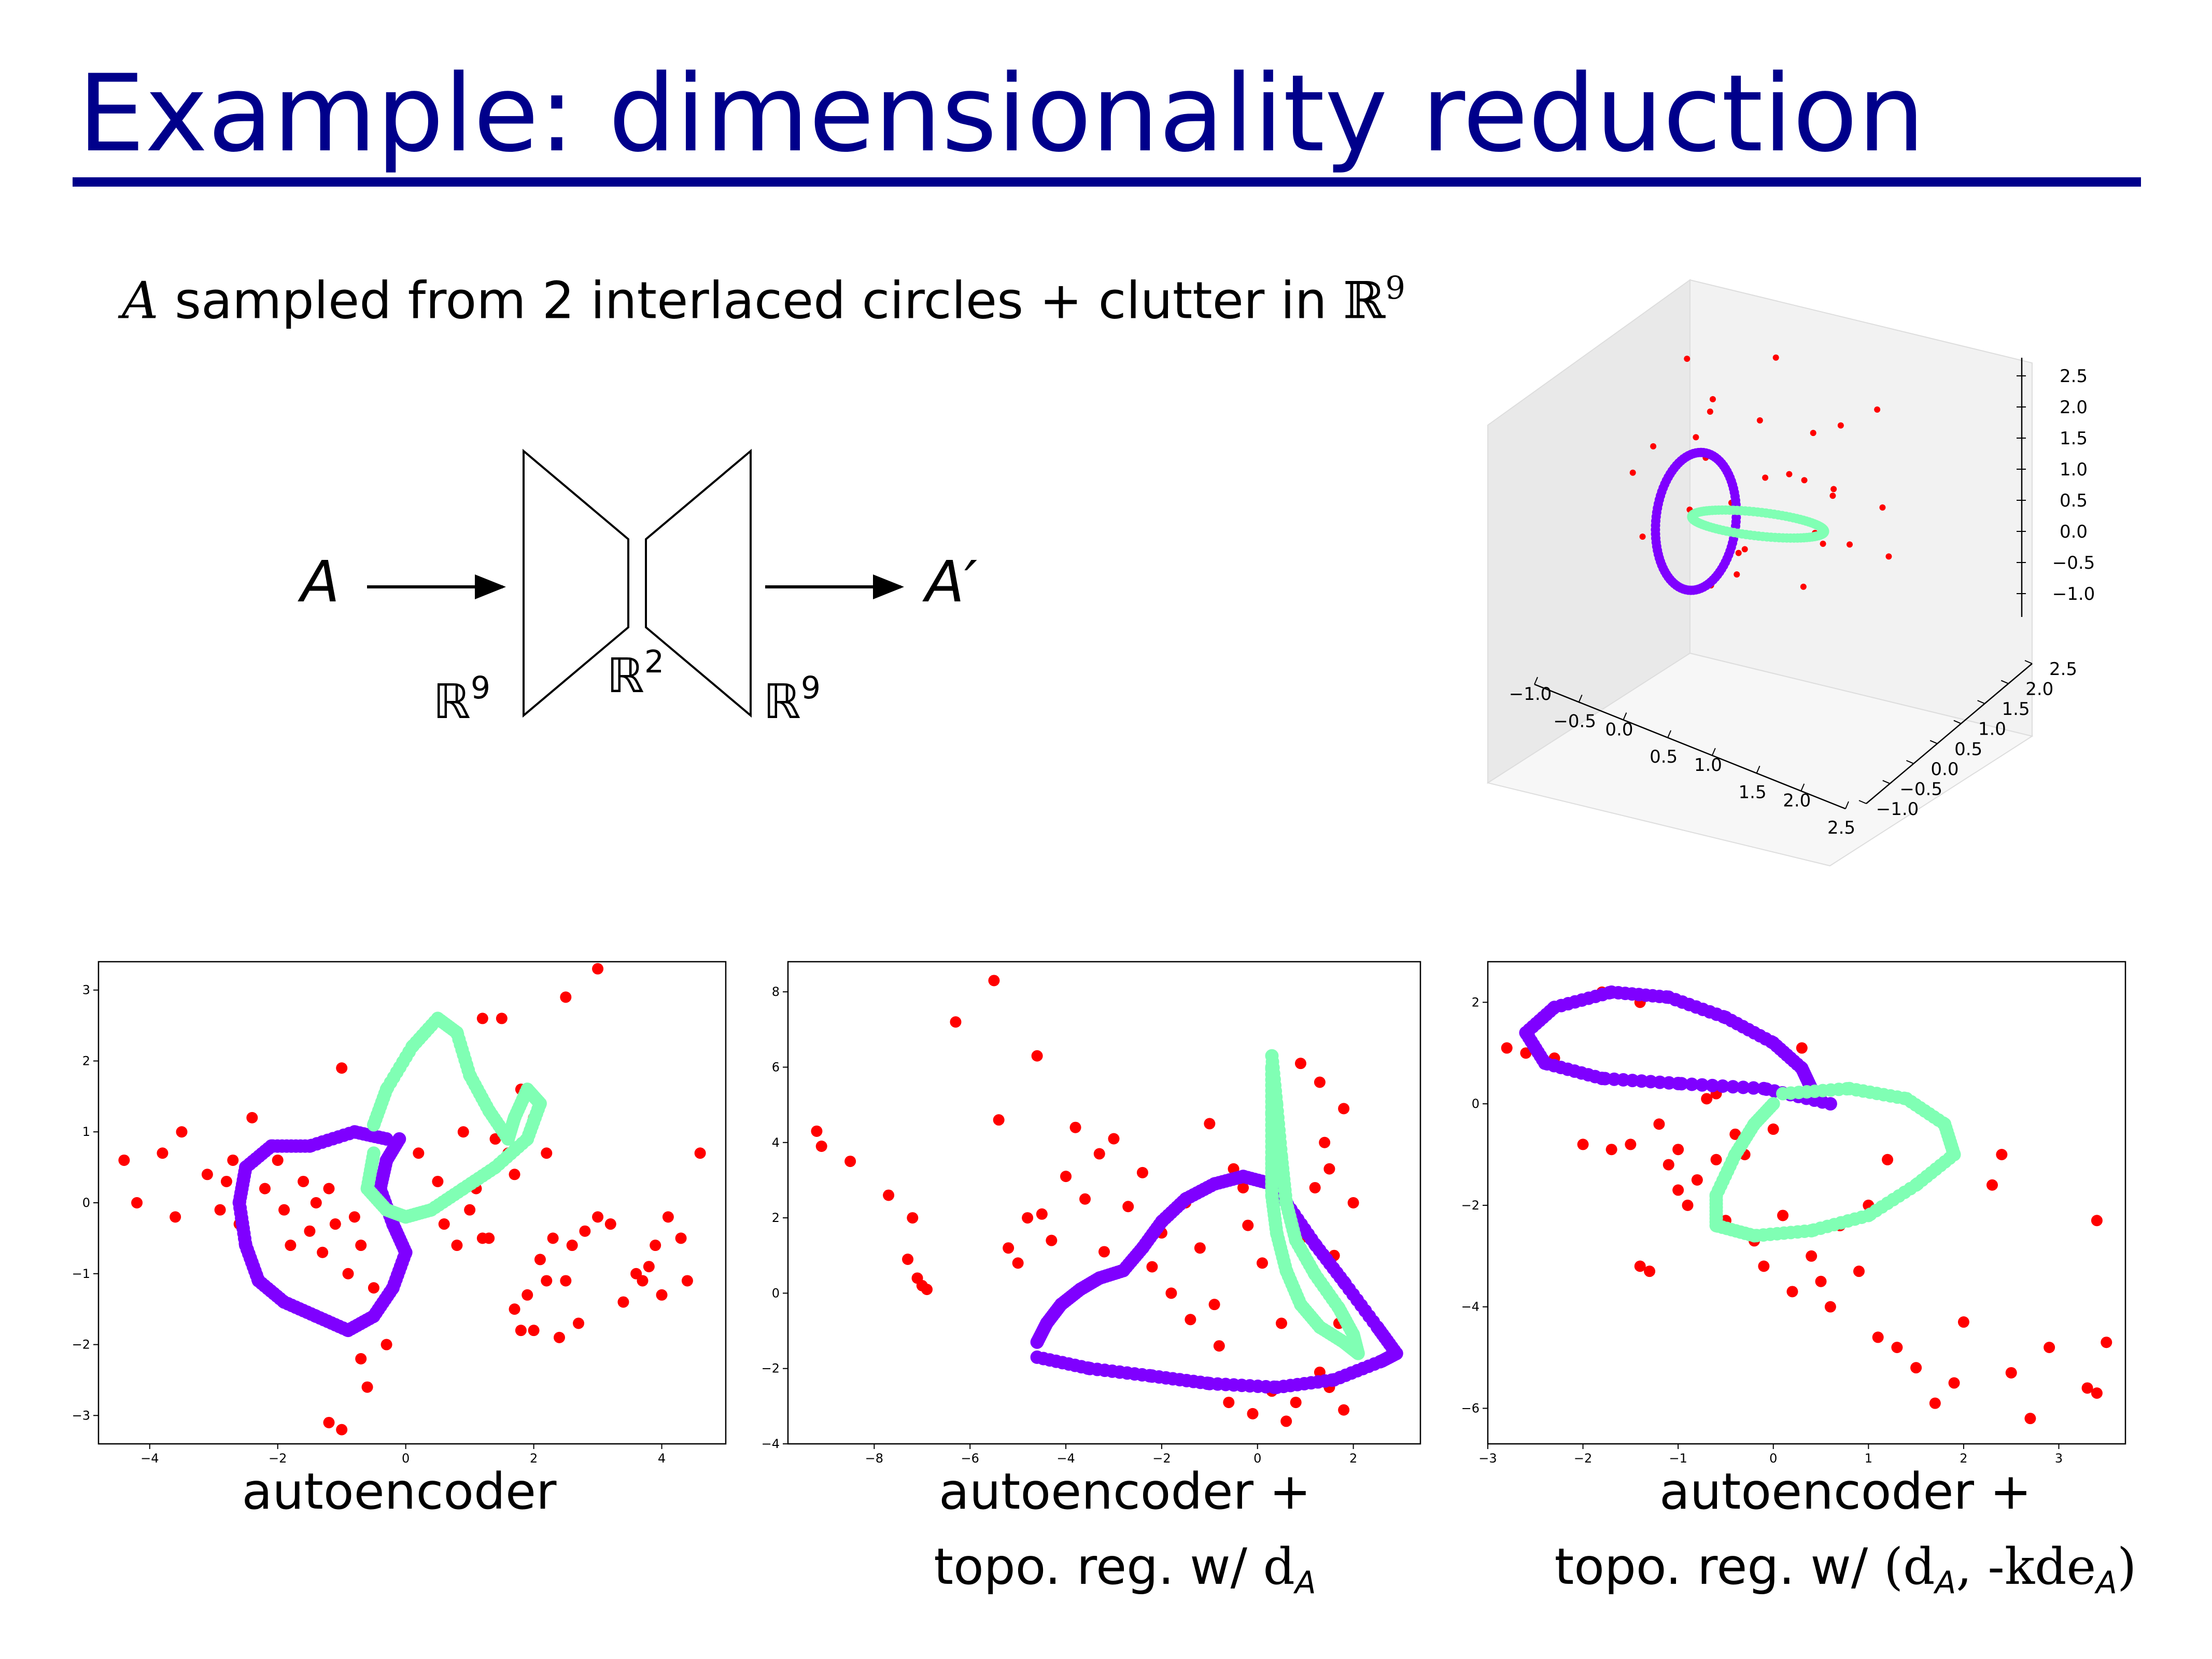 The width and height of the screenshot is (2212, 1659). Describe the element at coordinates (1619, 730) in the screenshot. I see `x-tick-label: 0.0` at that location.